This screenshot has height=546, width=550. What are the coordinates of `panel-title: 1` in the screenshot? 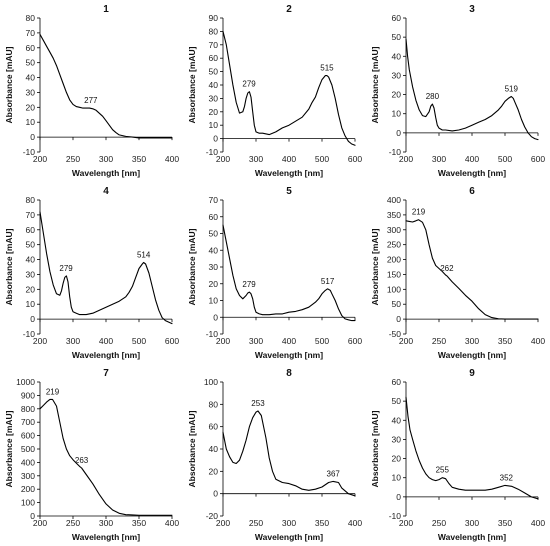 It's located at (106, 9).